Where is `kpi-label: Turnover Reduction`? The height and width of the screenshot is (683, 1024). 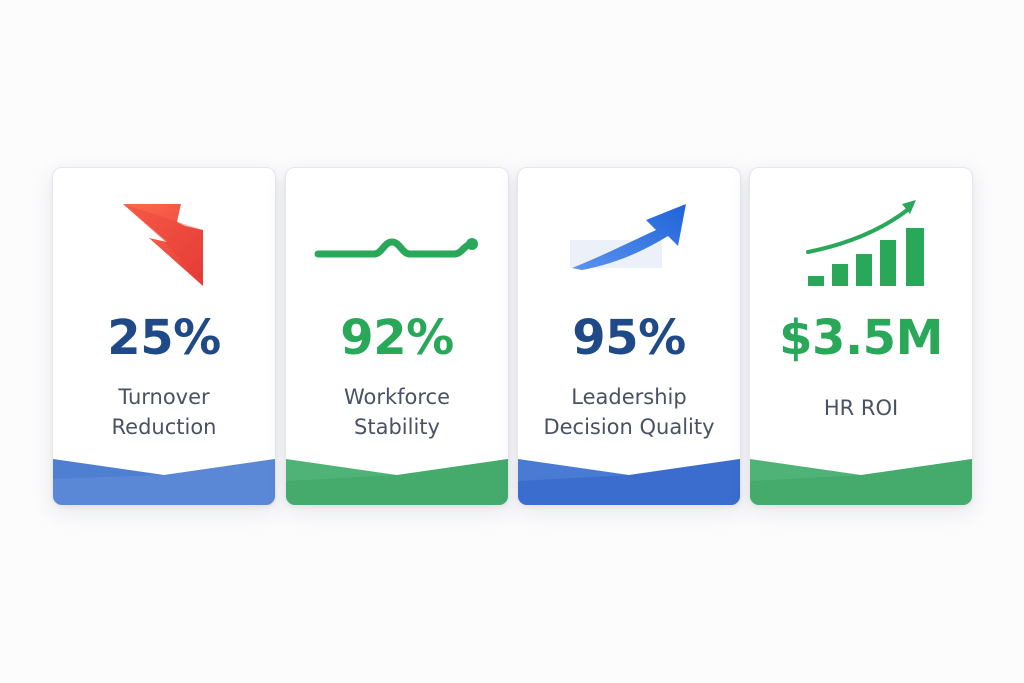
kpi-label: Turnover Reduction is located at coordinates (164, 412).